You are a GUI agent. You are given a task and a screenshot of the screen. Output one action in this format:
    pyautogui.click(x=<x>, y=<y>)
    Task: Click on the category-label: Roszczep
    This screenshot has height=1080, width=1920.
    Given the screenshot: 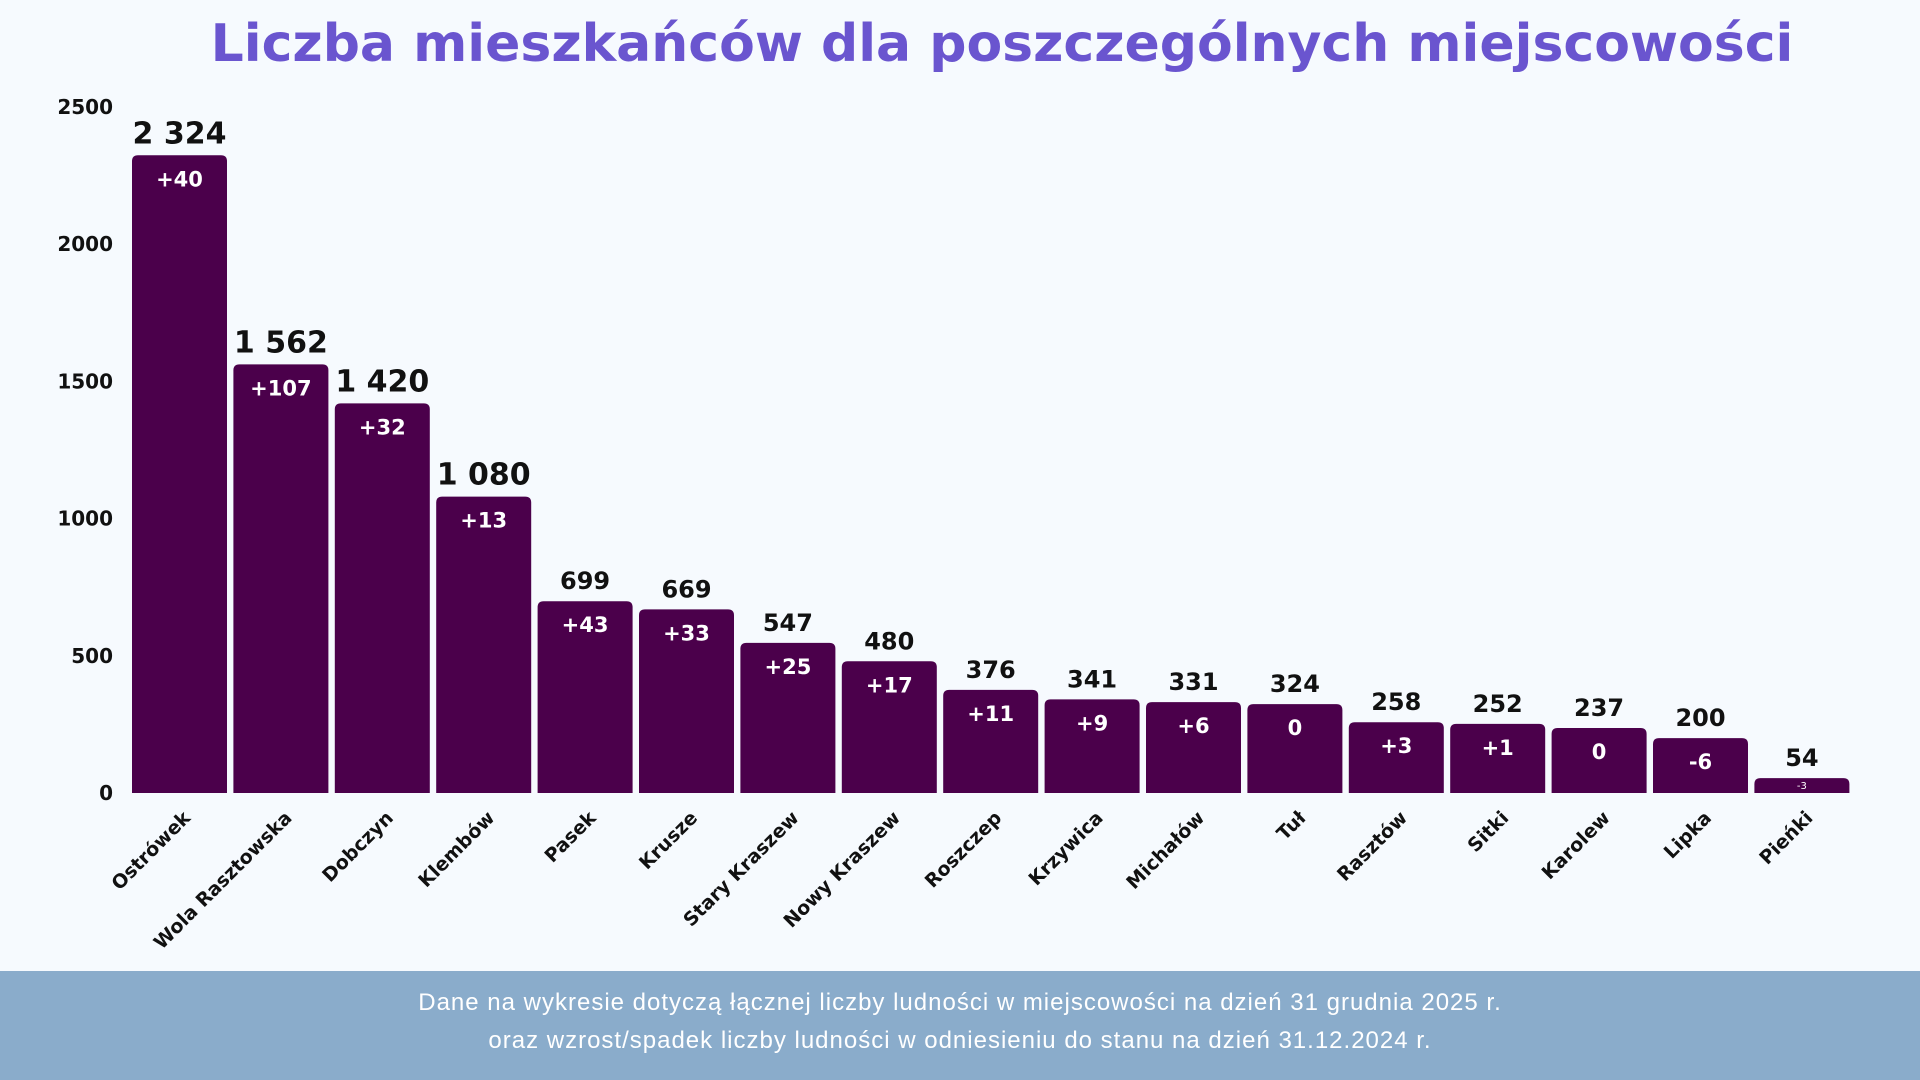 What is the action you would take?
    pyautogui.click(x=963, y=849)
    